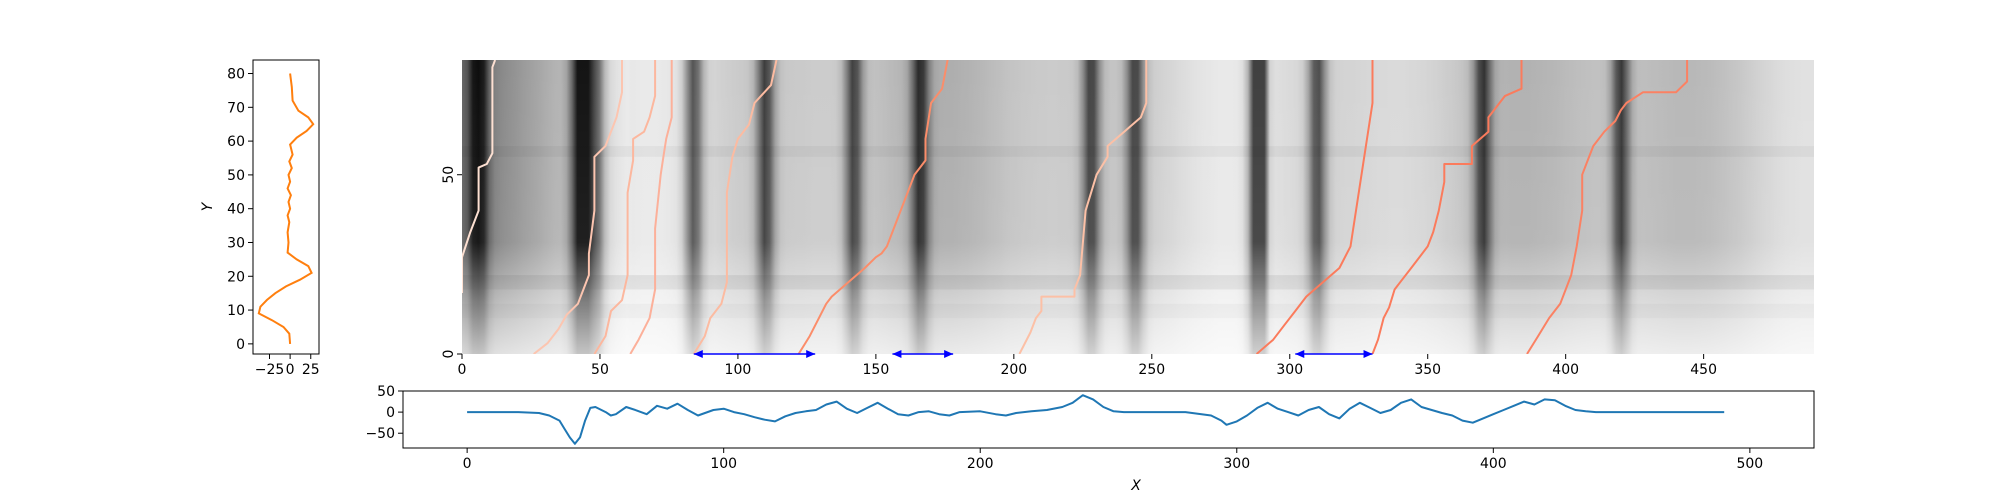 The image size is (2000, 500). I want to click on main-x-tick-label: 250, so click(1151, 370).